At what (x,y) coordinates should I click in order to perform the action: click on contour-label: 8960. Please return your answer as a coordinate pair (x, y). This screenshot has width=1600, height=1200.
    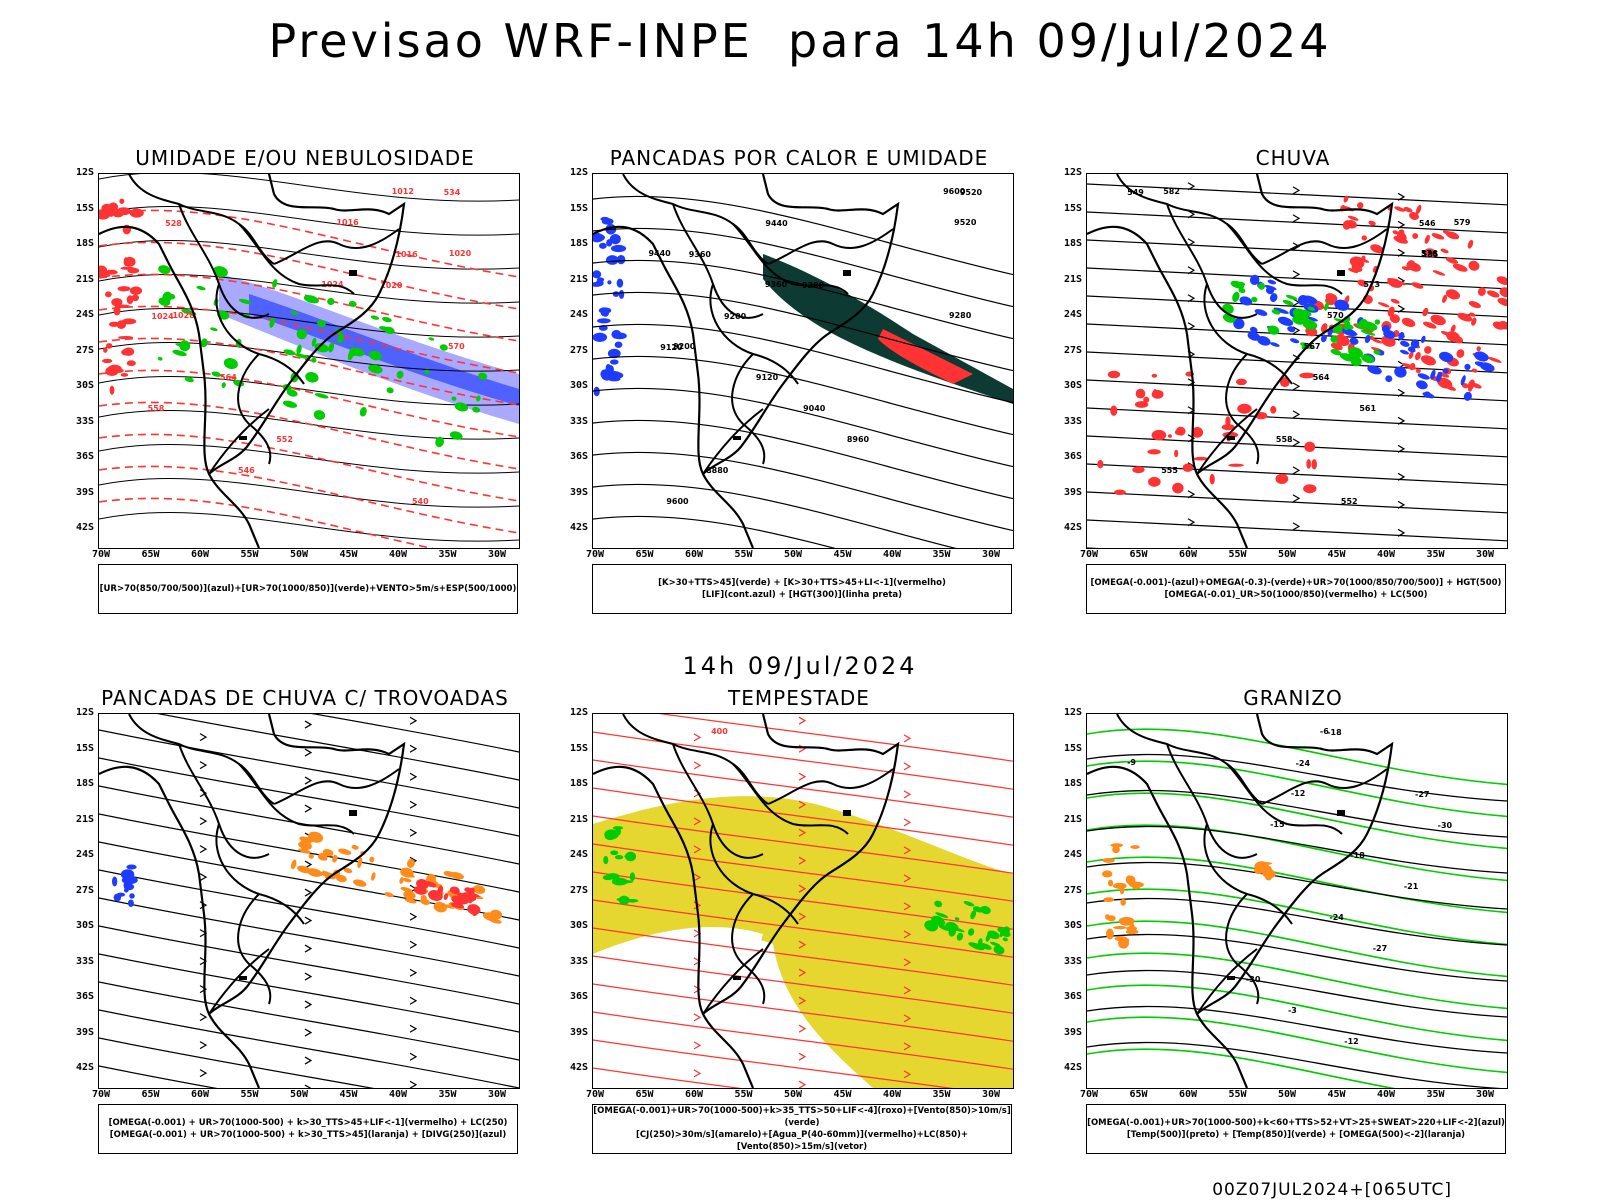
    Looking at the image, I should click on (858, 439).